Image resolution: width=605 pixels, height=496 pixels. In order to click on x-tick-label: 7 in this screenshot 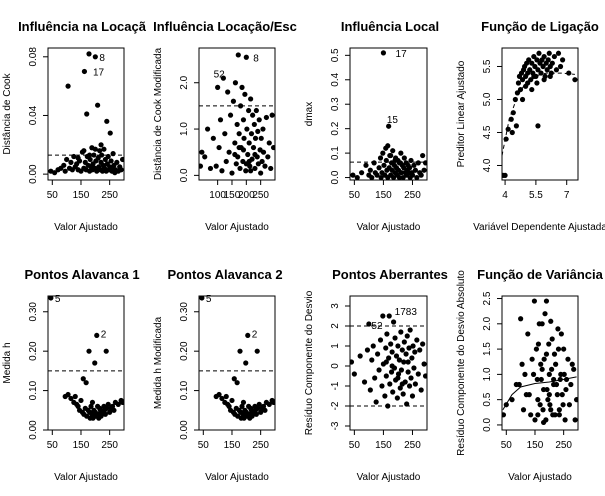, I will do `click(567, 195)`.